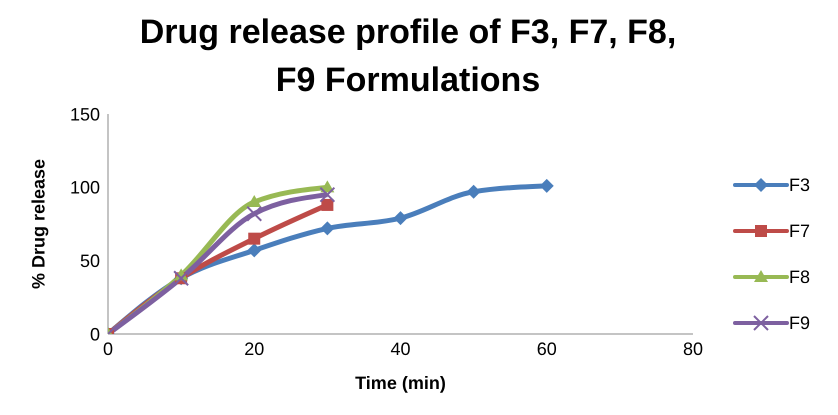 The height and width of the screenshot is (415, 838). I want to click on x-tick-label: 80, so click(692, 348).